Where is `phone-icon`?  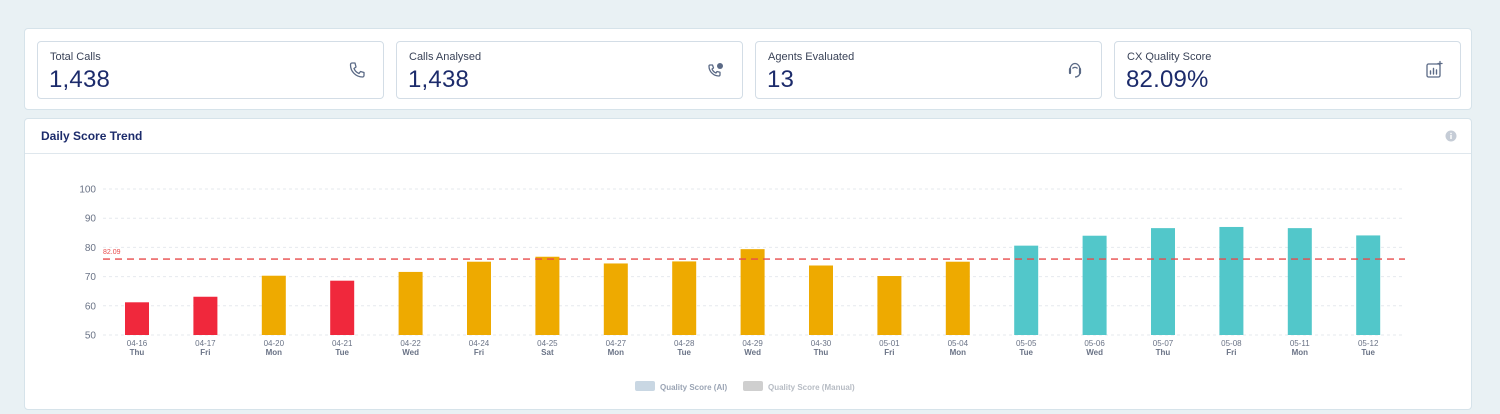
phone-icon is located at coordinates (357, 70).